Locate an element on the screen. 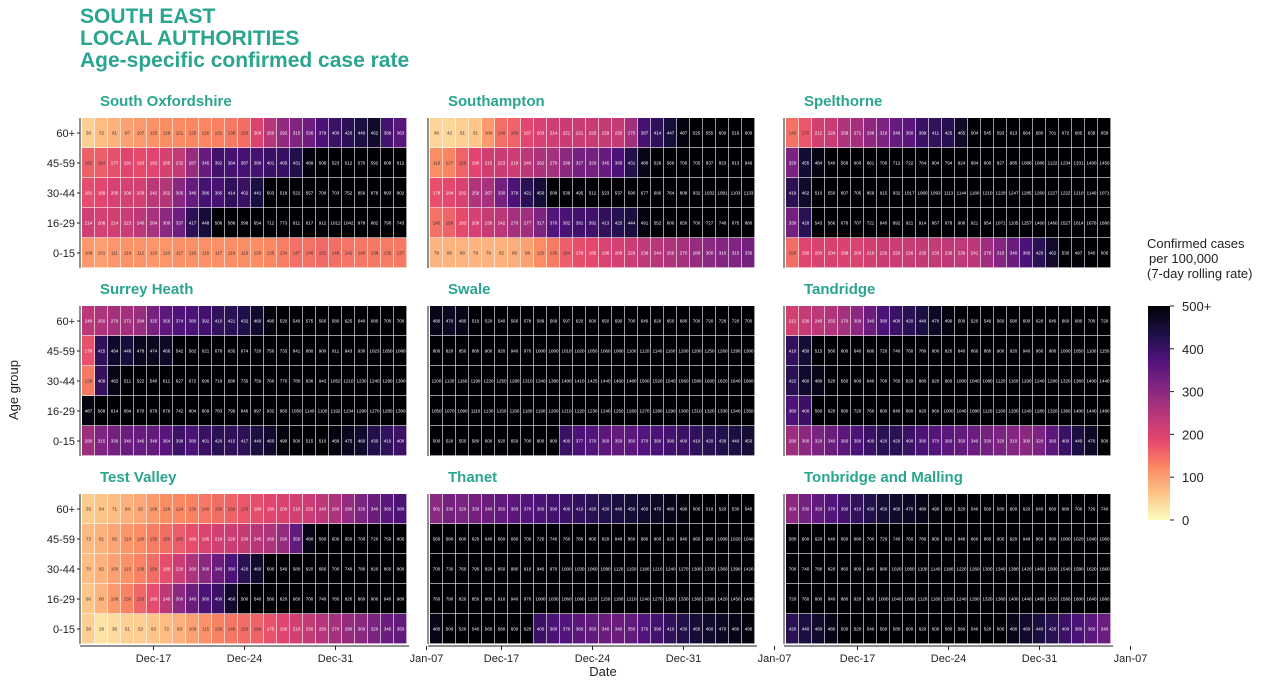 This screenshot has height=682, width=1285. cell-label: 400 is located at coordinates (401, 441).